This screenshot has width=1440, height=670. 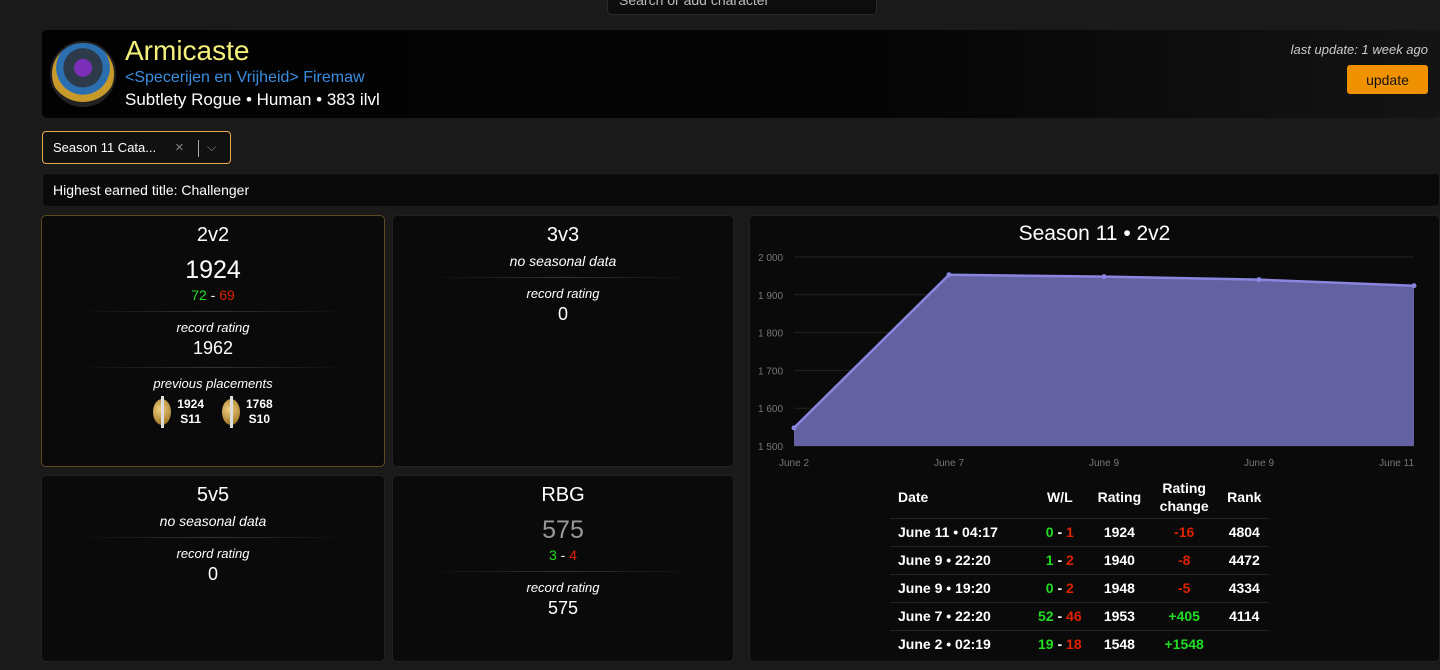 I want to click on losses: 46, so click(x=1074, y=616).